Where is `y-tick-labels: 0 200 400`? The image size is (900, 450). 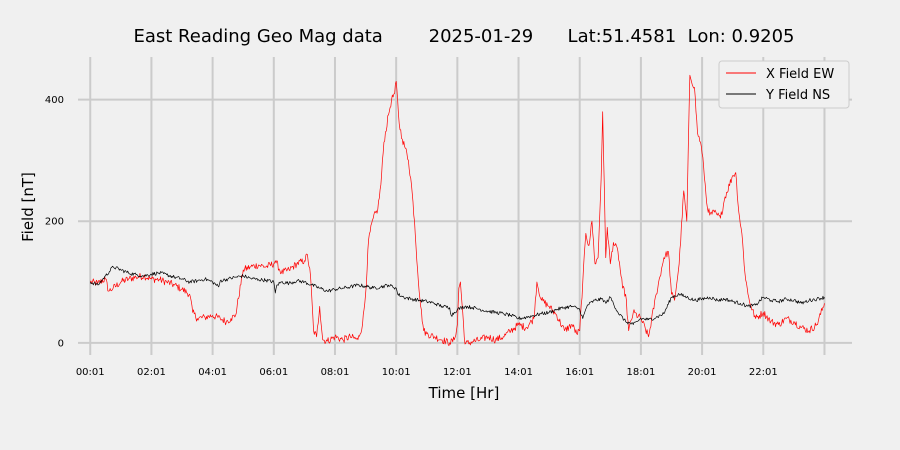 y-tick-labels: 0 200 400 is located at coordinates (54, 222).